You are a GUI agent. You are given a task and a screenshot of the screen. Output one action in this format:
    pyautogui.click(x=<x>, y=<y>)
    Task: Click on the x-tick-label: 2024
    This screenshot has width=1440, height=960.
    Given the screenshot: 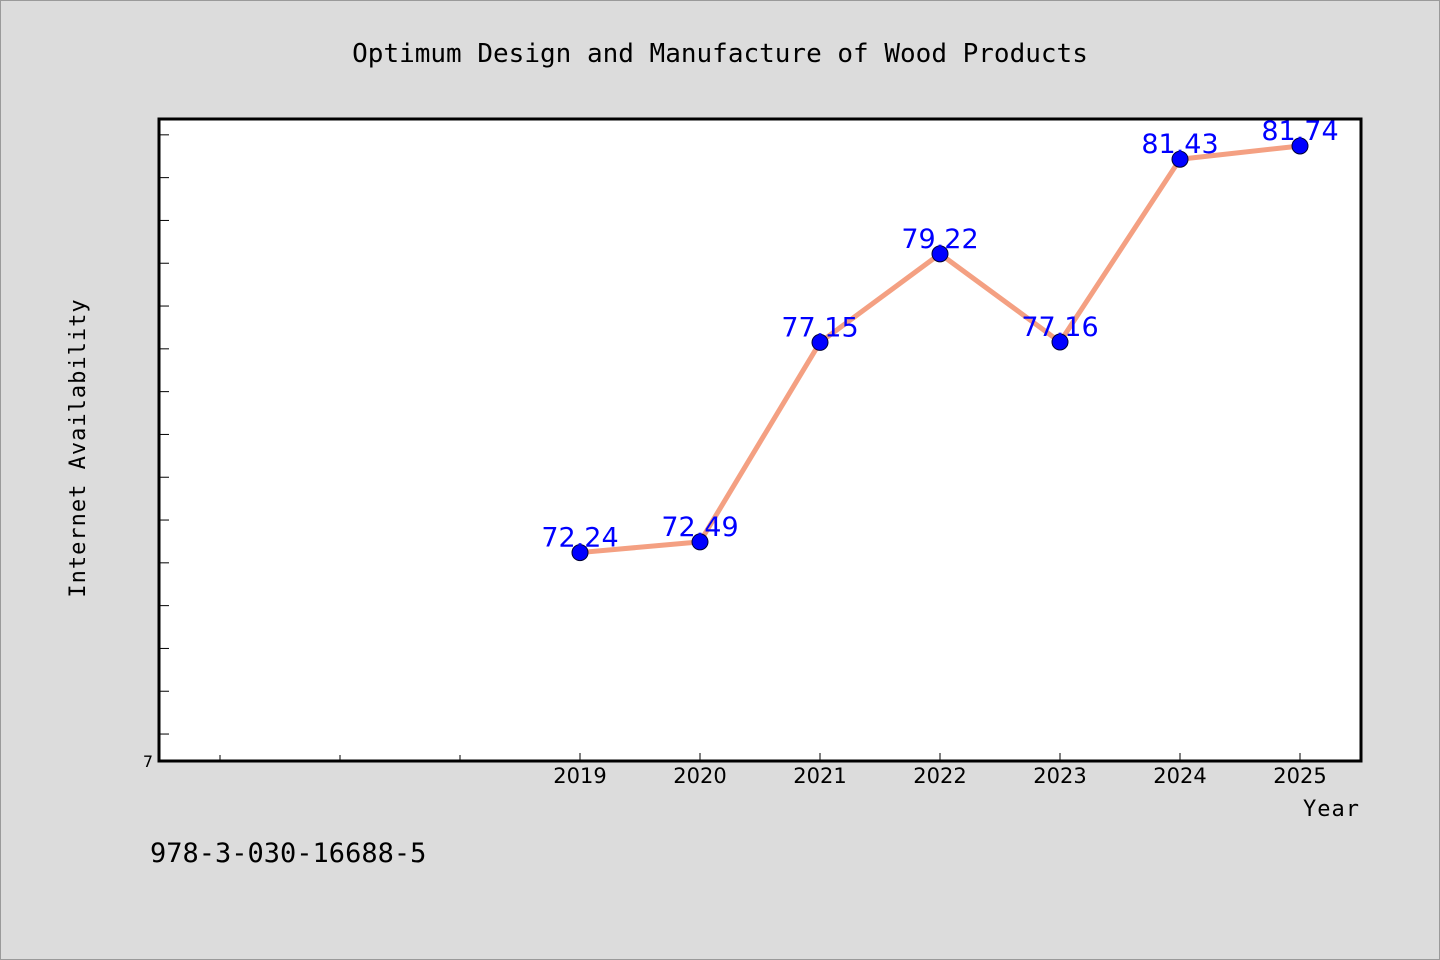 What is the action you would take?
    pyautogui.click(x=1179, y=776)
    